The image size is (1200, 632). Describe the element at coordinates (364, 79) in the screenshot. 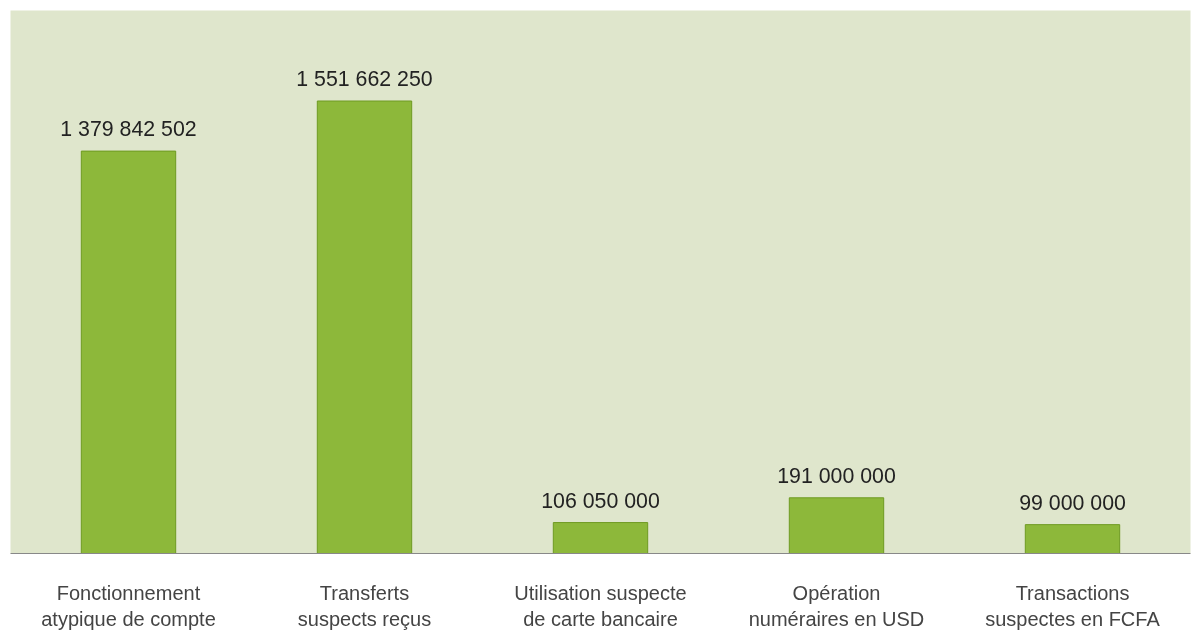

I see `data-label: 1 551 662 250` at that location.